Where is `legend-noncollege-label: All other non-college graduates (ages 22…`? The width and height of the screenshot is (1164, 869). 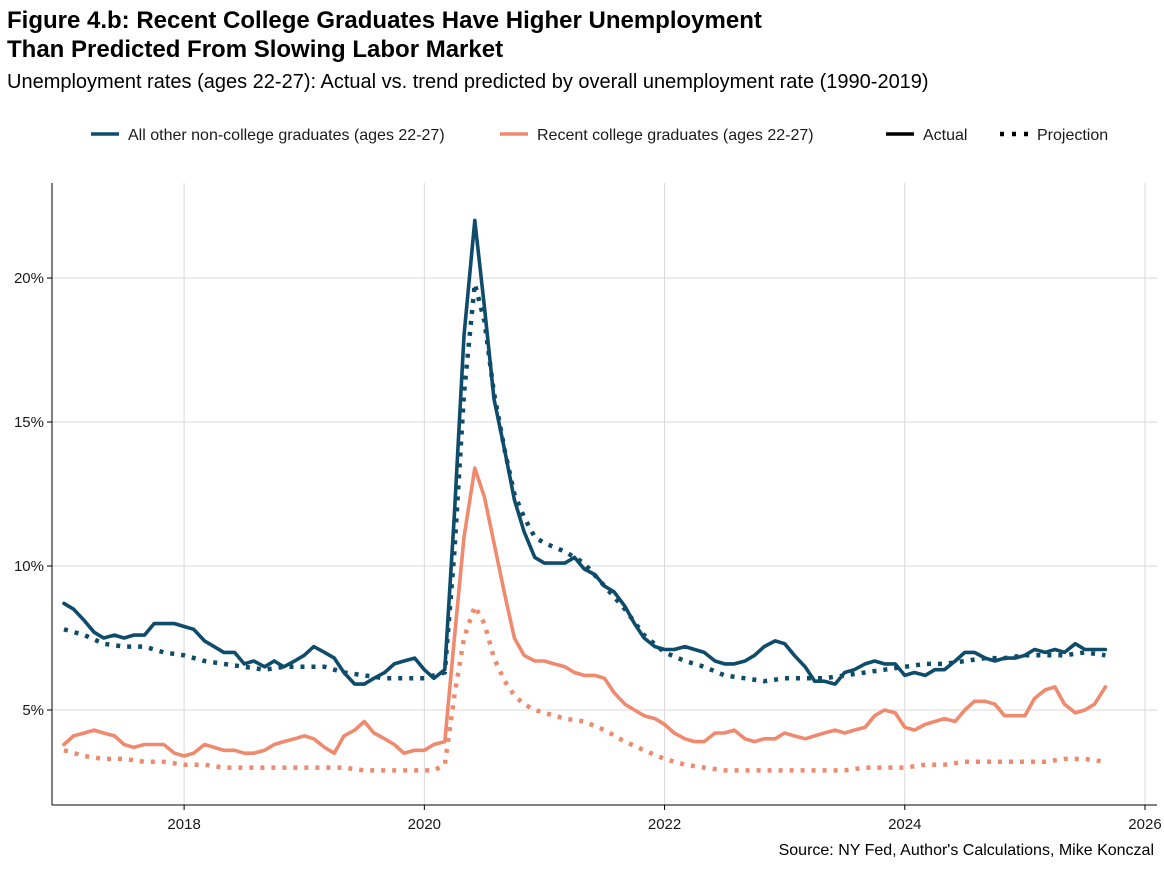
legend-noncollege-label: All other non-college graduates (ages 22… is located at coordinates (286, 135).